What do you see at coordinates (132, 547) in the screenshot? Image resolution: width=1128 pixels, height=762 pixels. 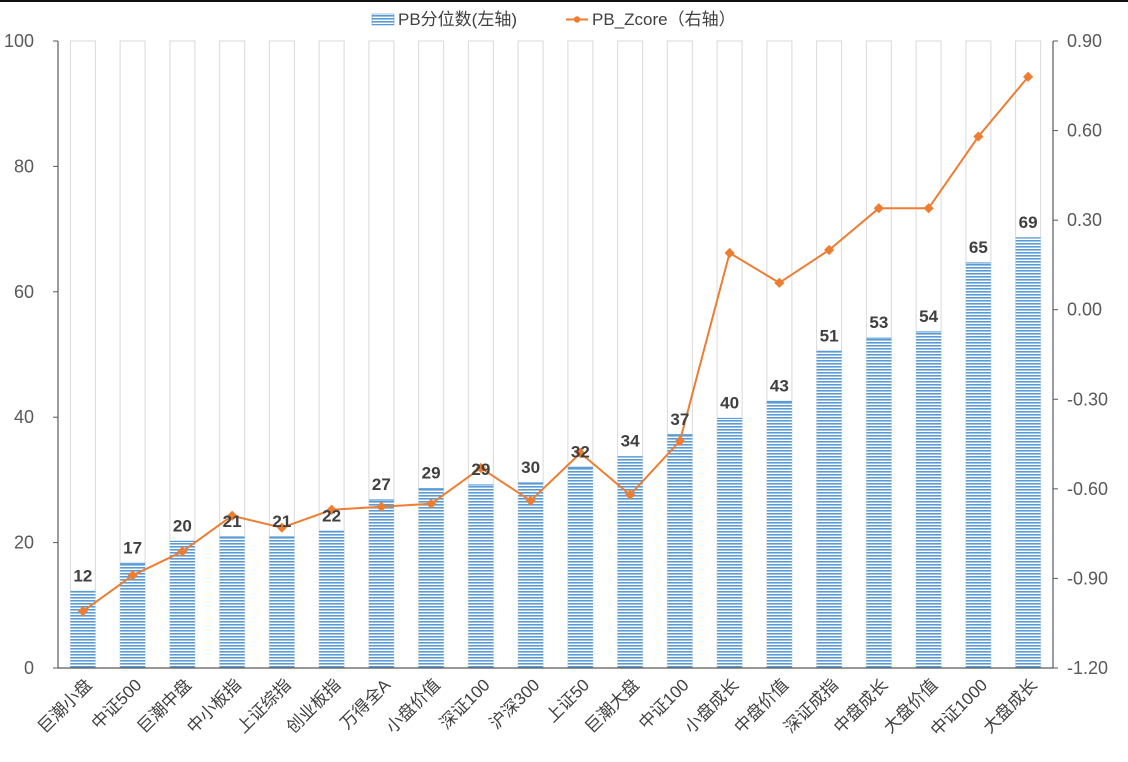 I see `bar-data-label: 17` at bounding box center [132, 547].